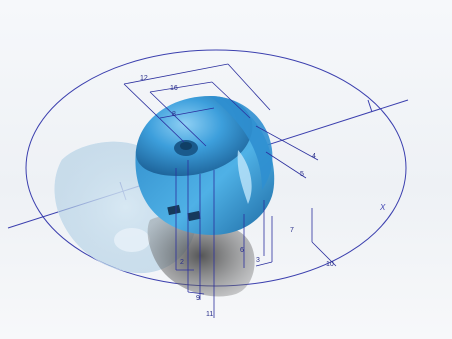  What do you see at coordinates (258, 260) in the screenshot?
I see `dim-label-7: 3` at bounding box center [258, 260].